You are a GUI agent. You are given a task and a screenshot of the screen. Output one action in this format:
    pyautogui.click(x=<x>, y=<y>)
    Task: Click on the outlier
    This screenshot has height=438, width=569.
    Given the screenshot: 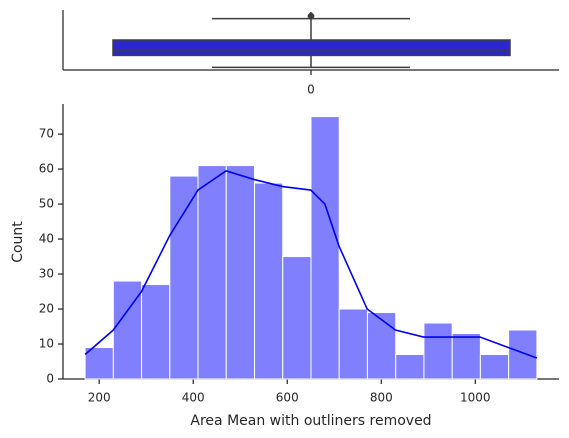 What is the action you would take?
    pyautogui.click(x=311, y=15)
    